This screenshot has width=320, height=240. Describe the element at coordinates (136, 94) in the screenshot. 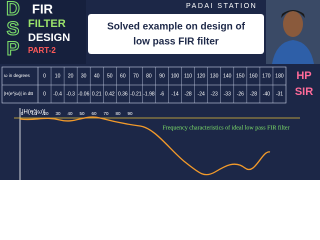

I see `table-cell: -0.21` at that location.